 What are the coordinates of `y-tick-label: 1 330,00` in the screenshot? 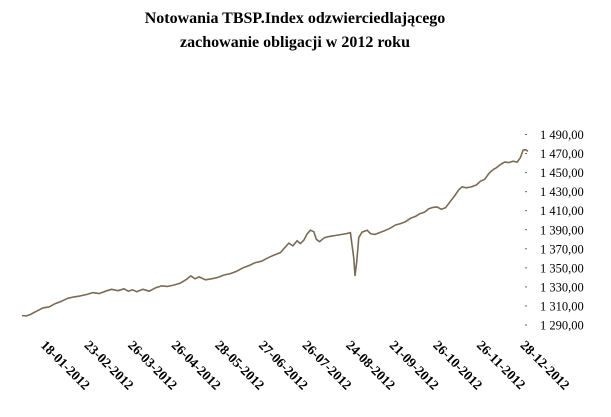 It's located at (562, 287).